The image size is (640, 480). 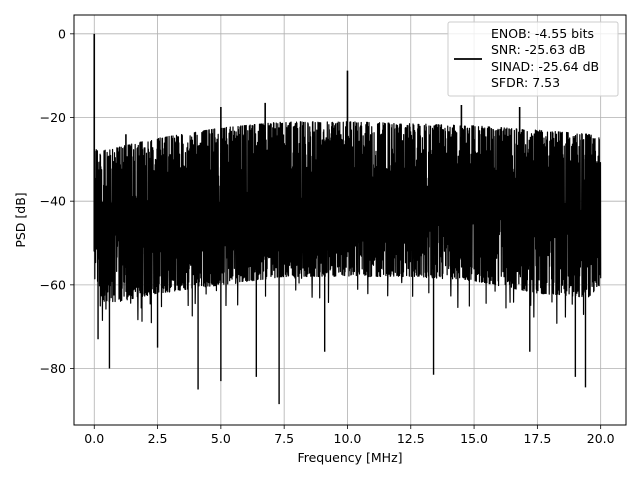 I want to click on y-tick-label-3: −60, so click(x=53, y=284).